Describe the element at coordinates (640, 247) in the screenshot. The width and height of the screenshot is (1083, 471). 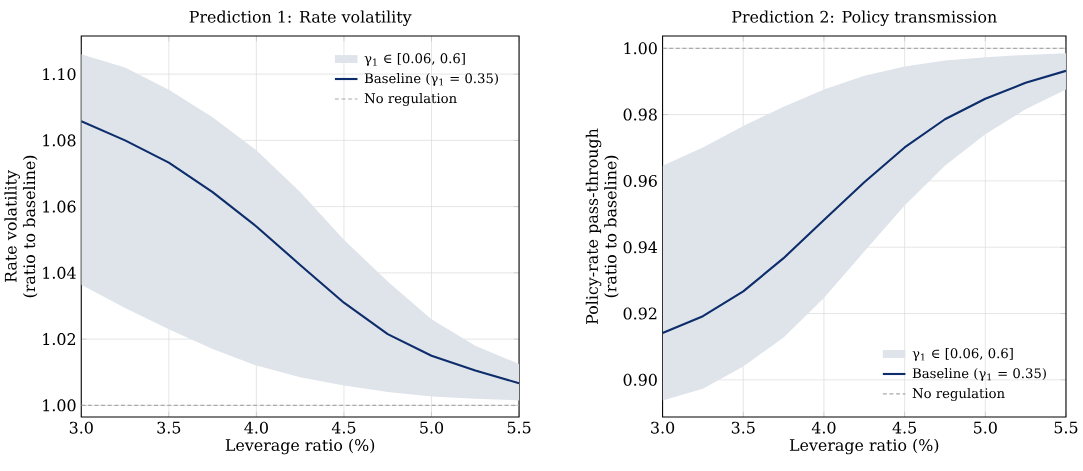
I see `y-tick-label: 0.94` at that location.